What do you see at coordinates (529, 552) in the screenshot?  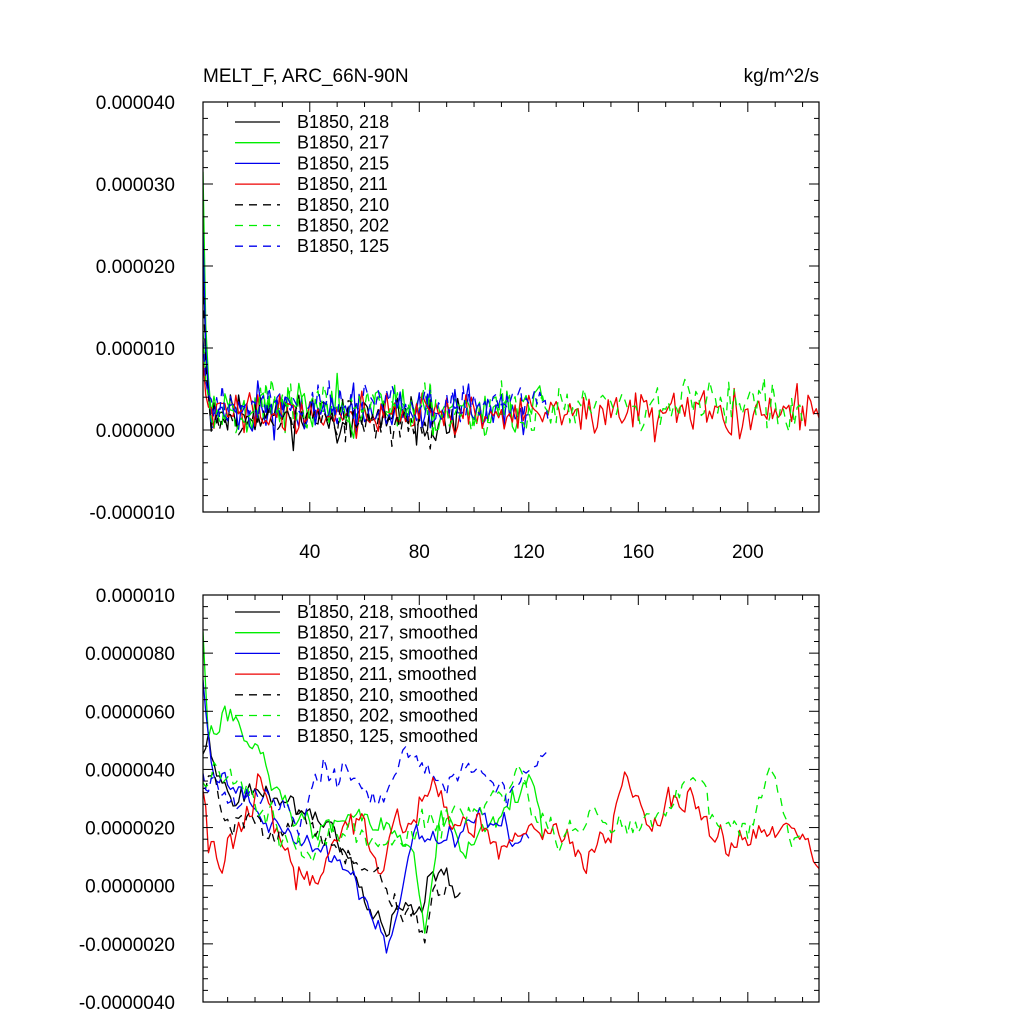 I see `x-tick-label: 120` at bounding box center [529, 552].